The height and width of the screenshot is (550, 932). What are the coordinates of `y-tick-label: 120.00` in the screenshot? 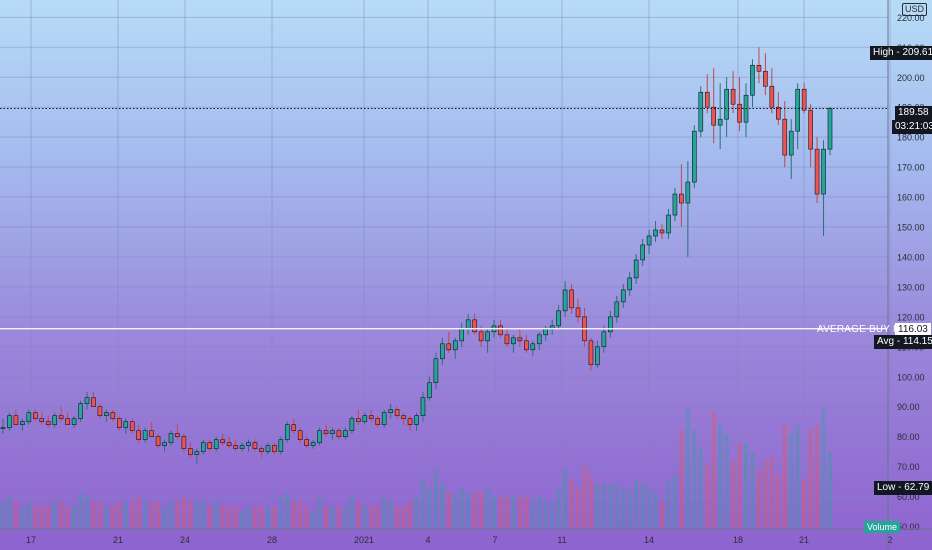 It's located at (911, 317).